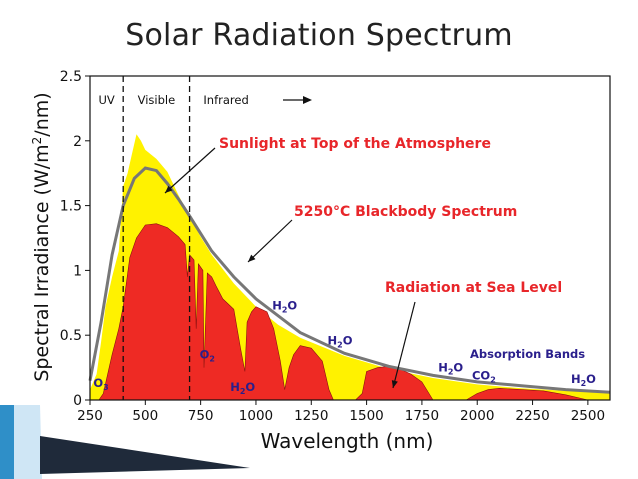 This screenshot has height=479, width=638. What do you see at coordinates (77, 271) in the screenshot?
I see `y-tick-label: 1` at bounding box center [77, 271].